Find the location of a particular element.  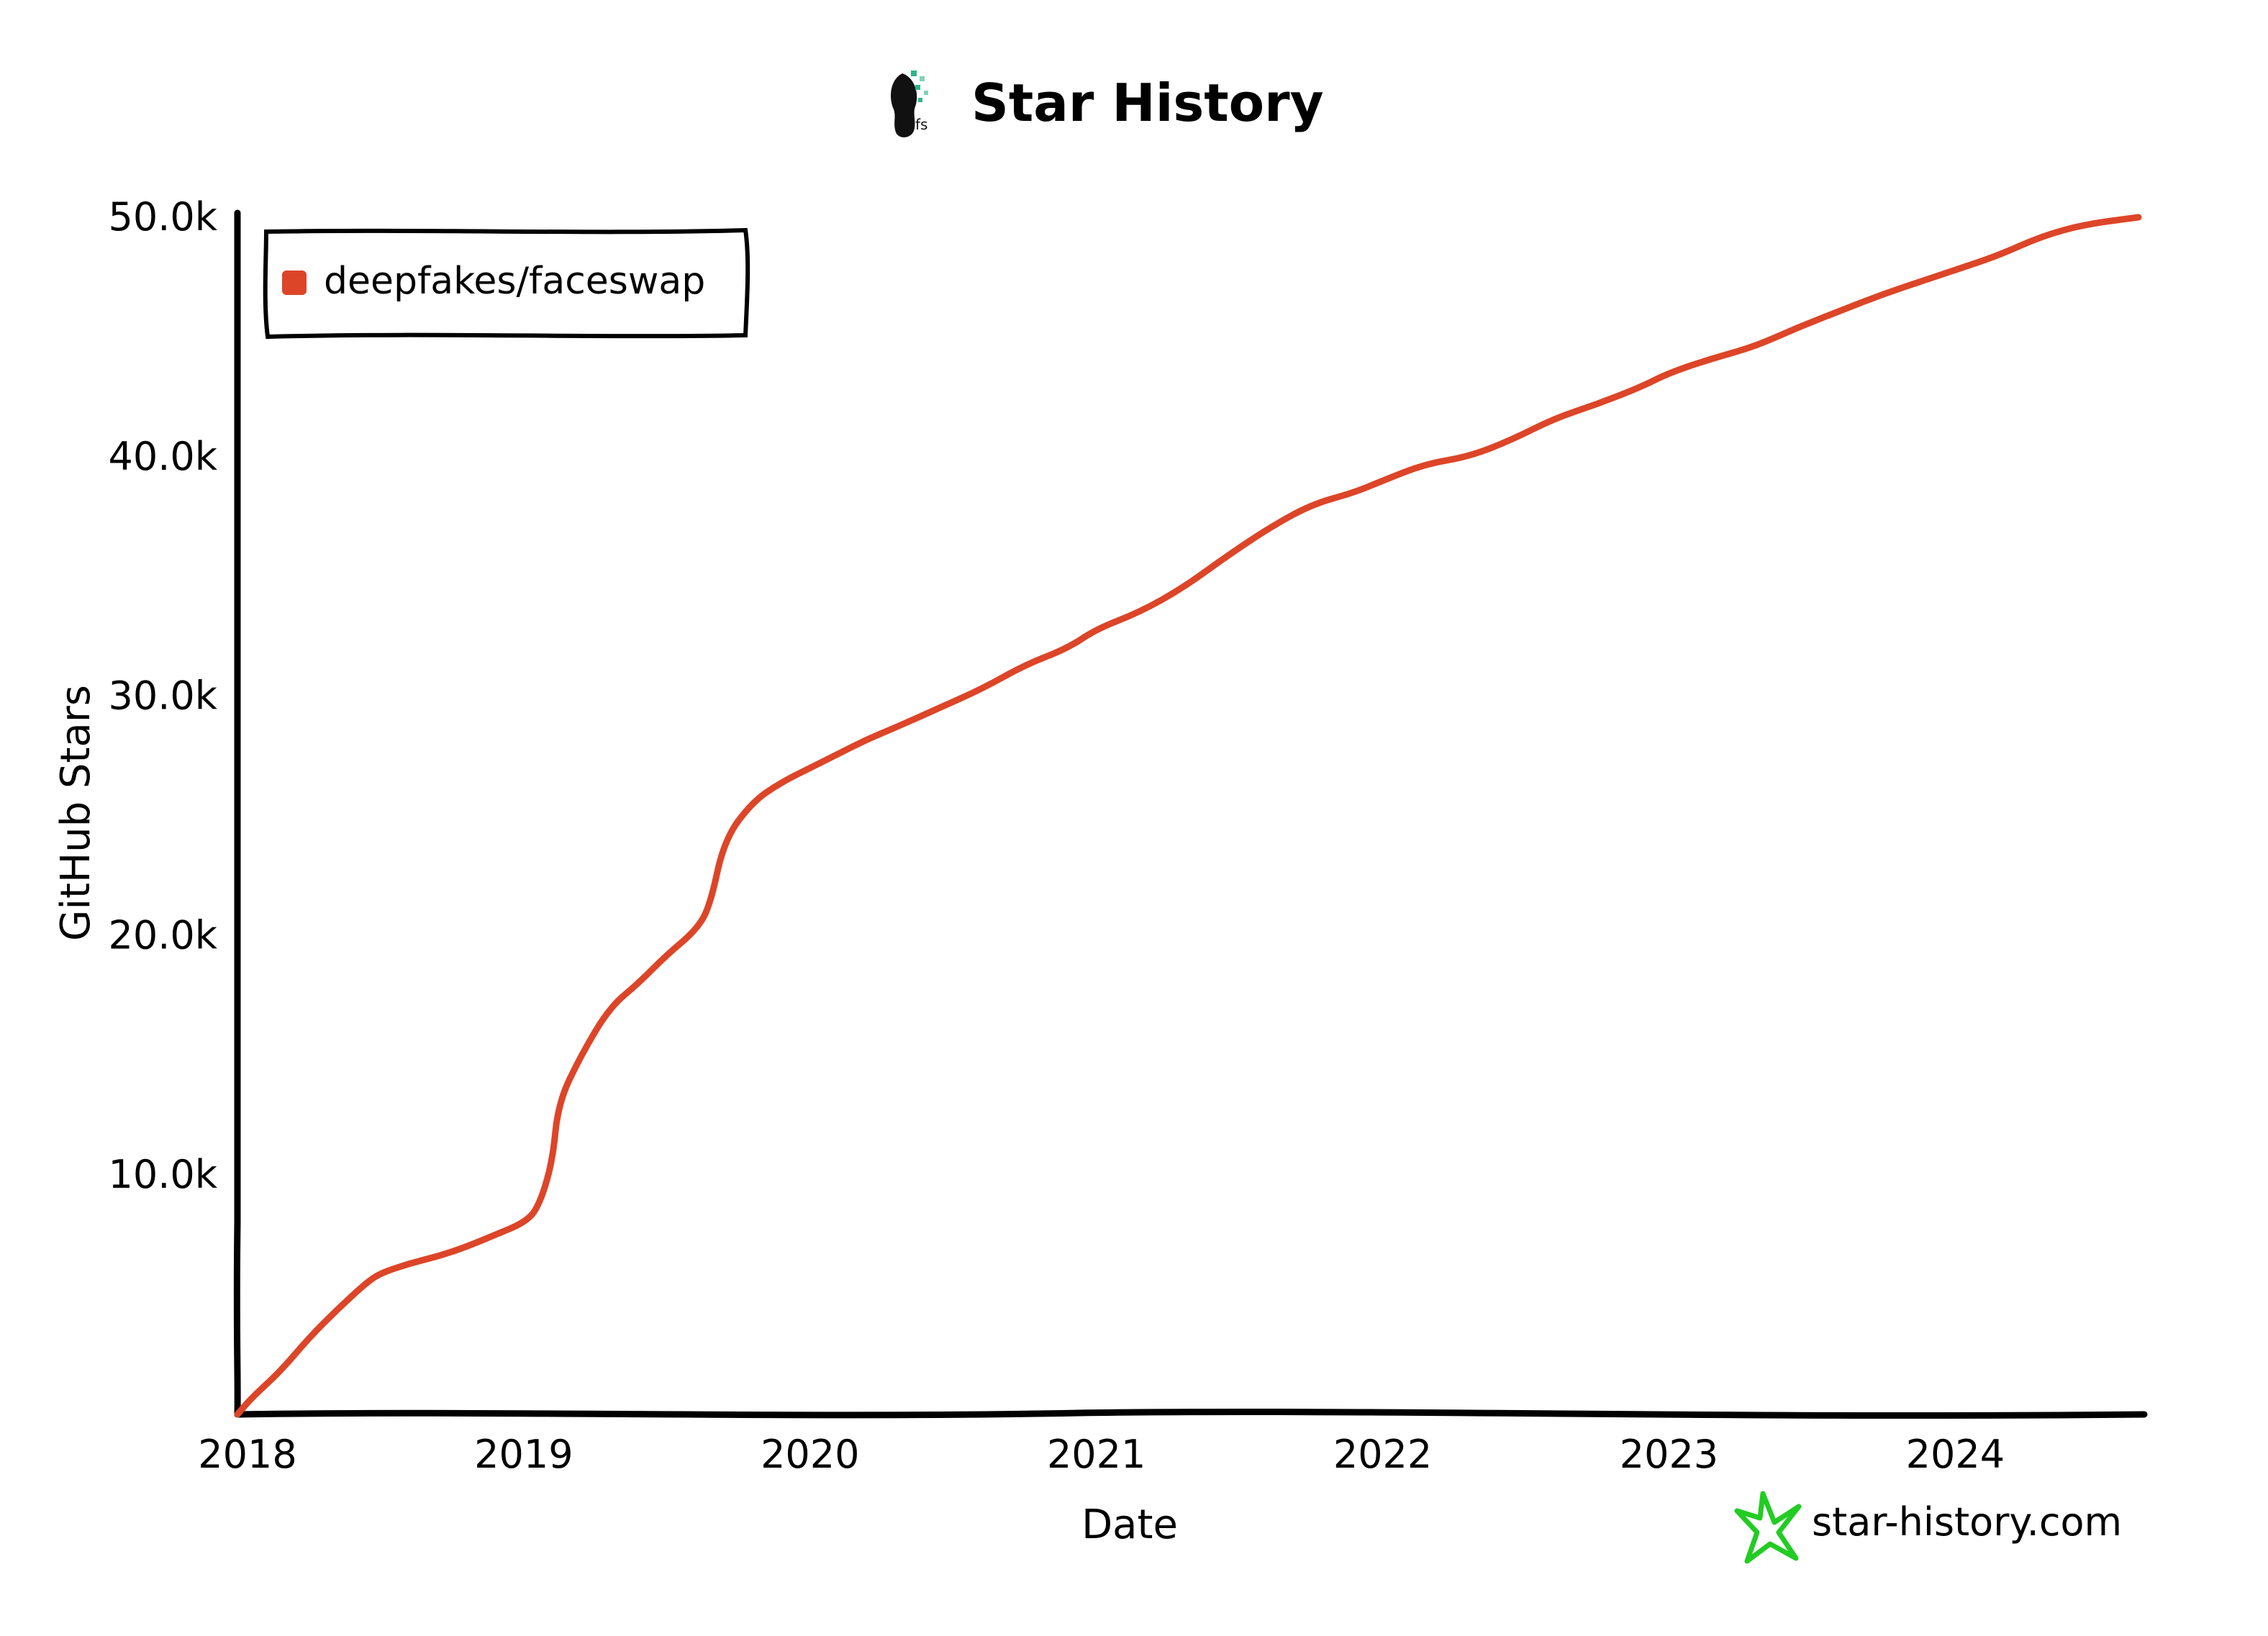

y-tick-labels: 10.0k 20.0k 30.0k 40.0k 50.0k is located at coordinates (162, 696).